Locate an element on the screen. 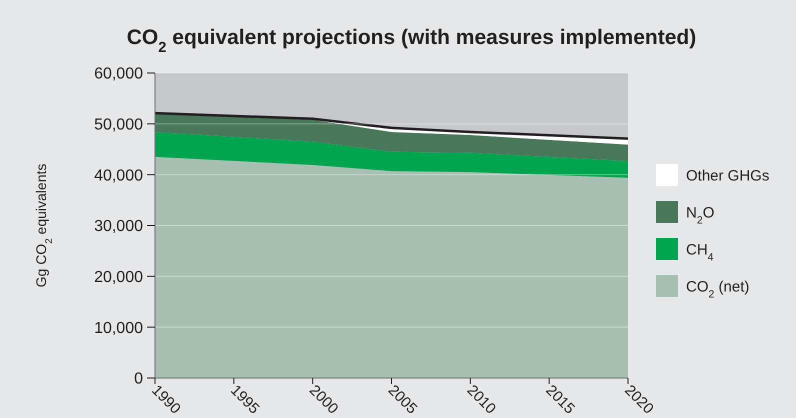 This screenshot has width=796, height=418. legend-label: CO$_{2}$ (net) is located at coordinates (718, 289).